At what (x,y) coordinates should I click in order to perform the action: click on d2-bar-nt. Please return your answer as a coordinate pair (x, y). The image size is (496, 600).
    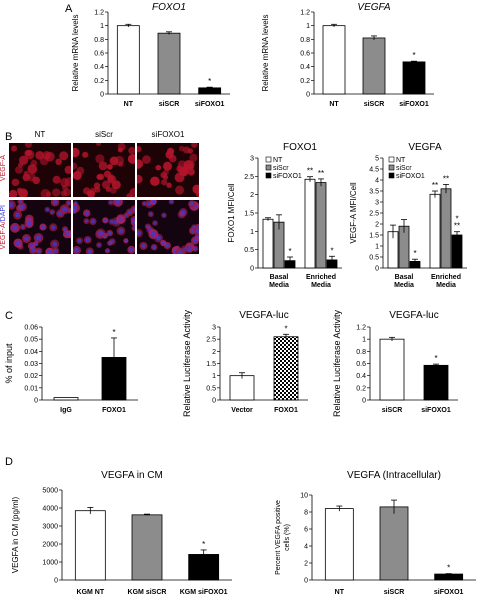
    Looking at the image, I should click on (339, 544).